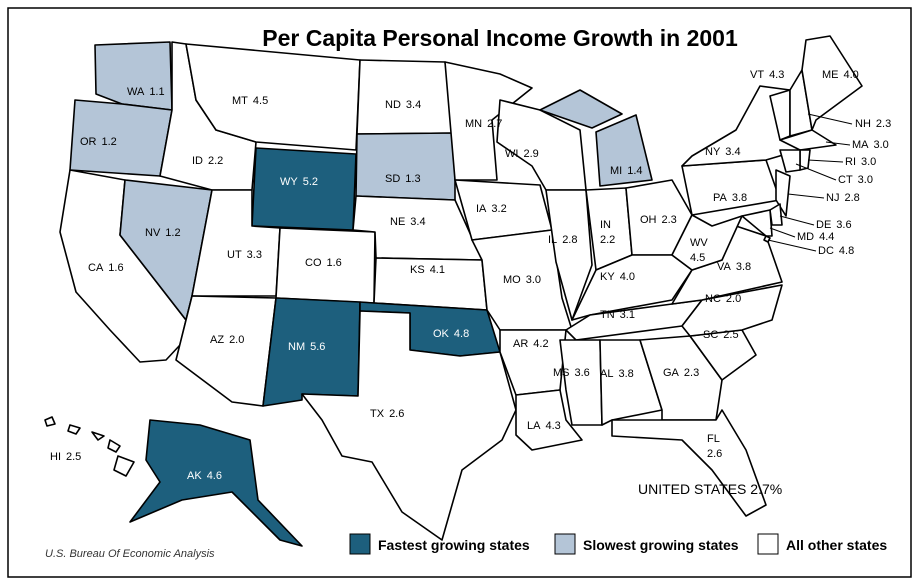  Describe the element at coordinates (393, 105) in the screenshot. I see `state-abbr: ND` at that location.